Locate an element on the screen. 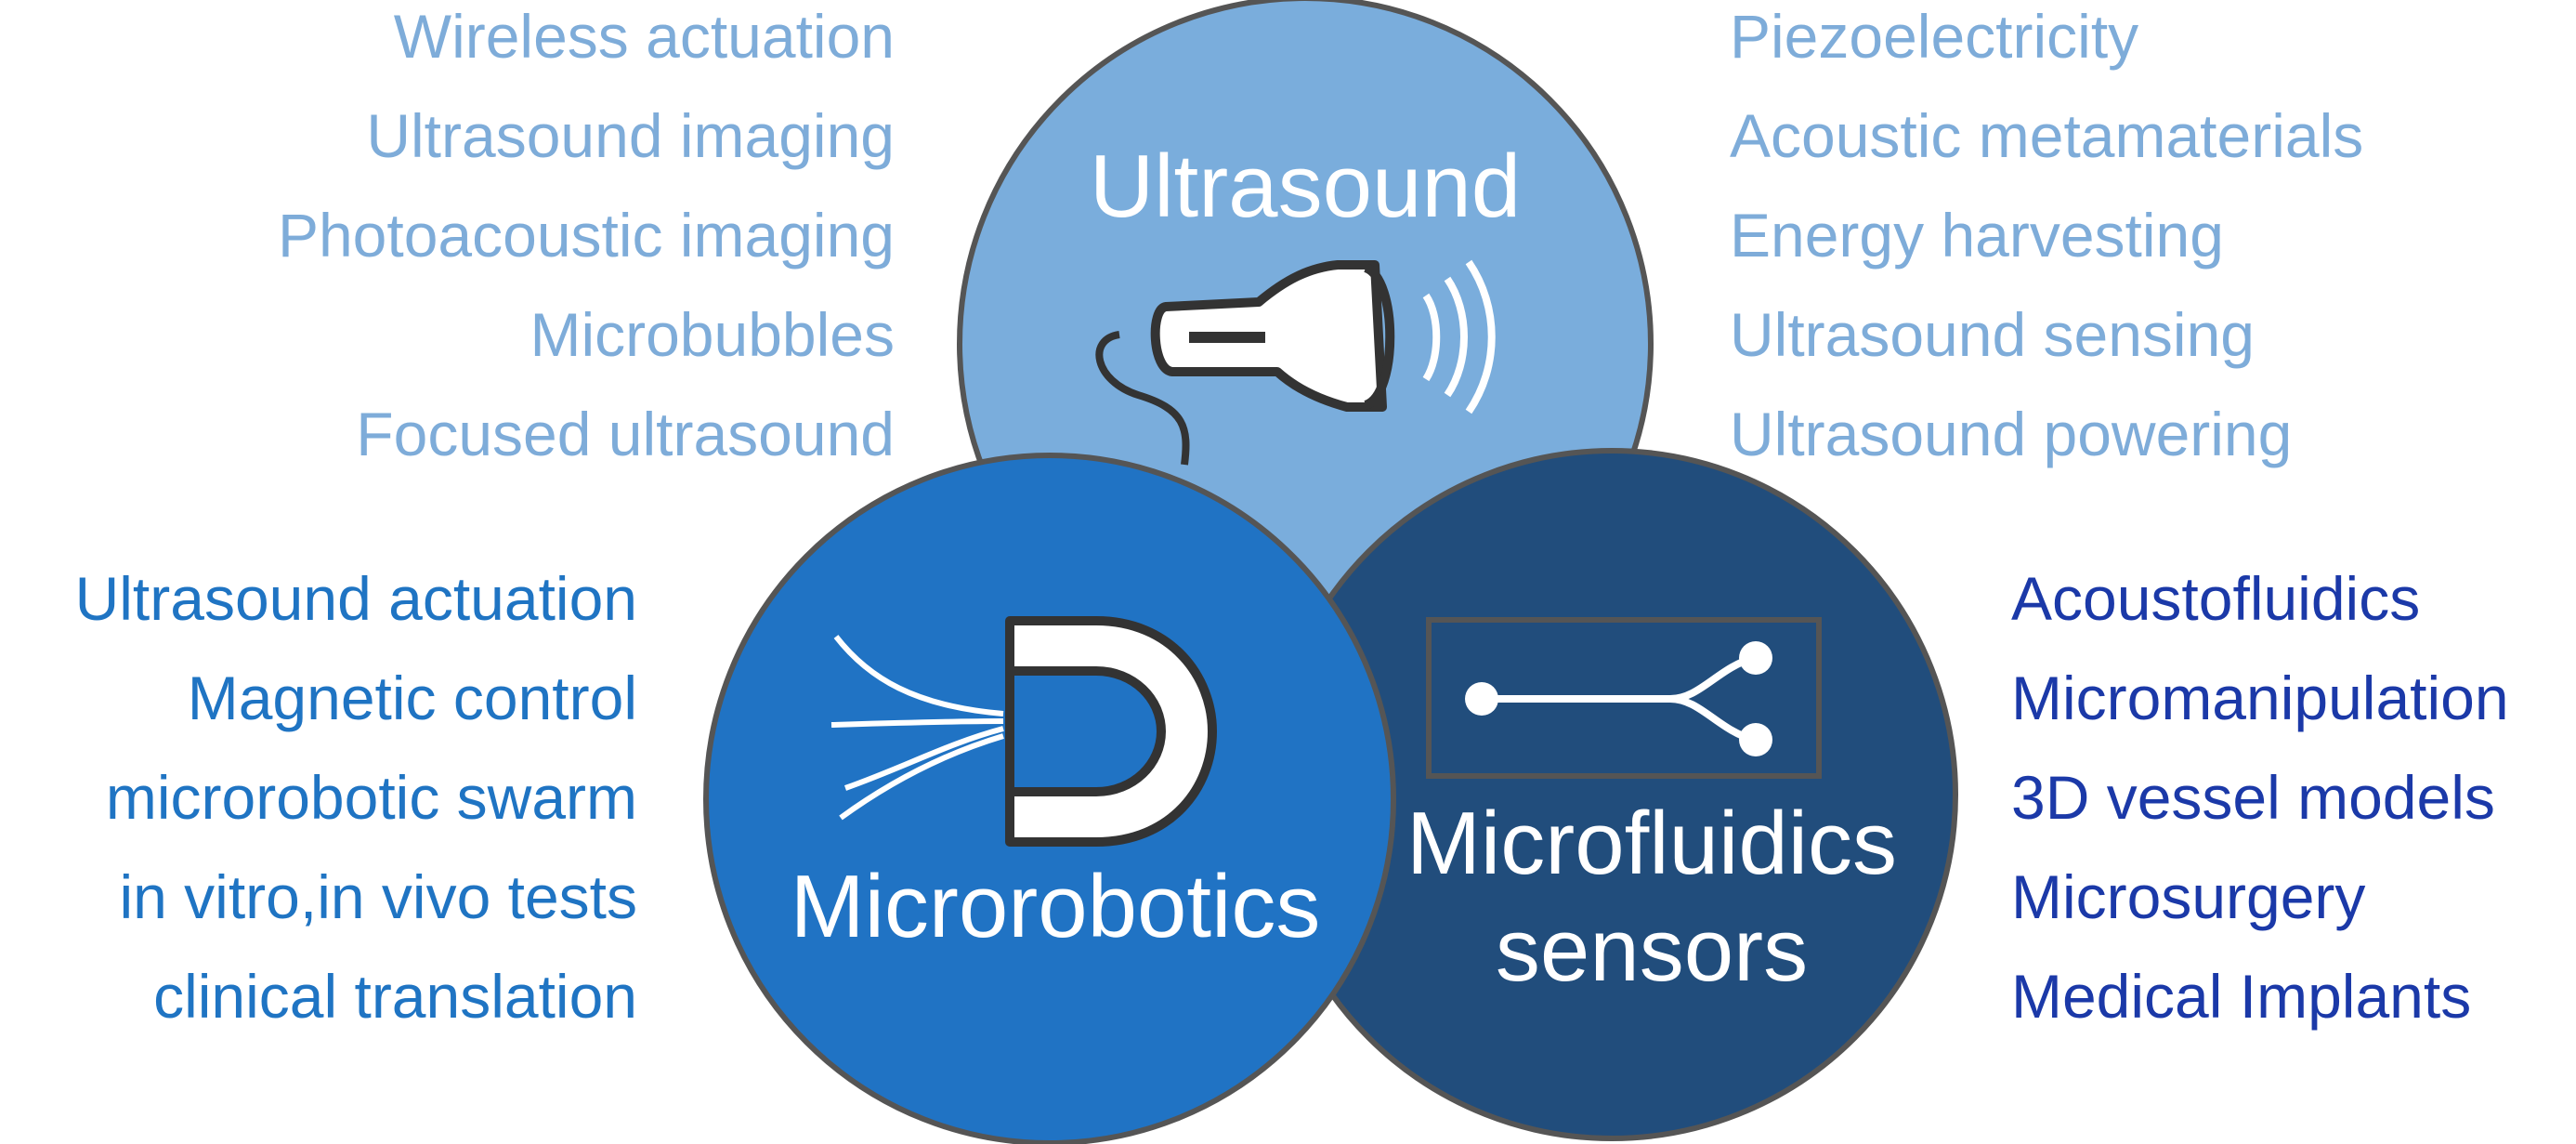 The width and height of the screenshot is (2576, 1144). list-item: Microsurgery is located at coordinates (2188, 896).